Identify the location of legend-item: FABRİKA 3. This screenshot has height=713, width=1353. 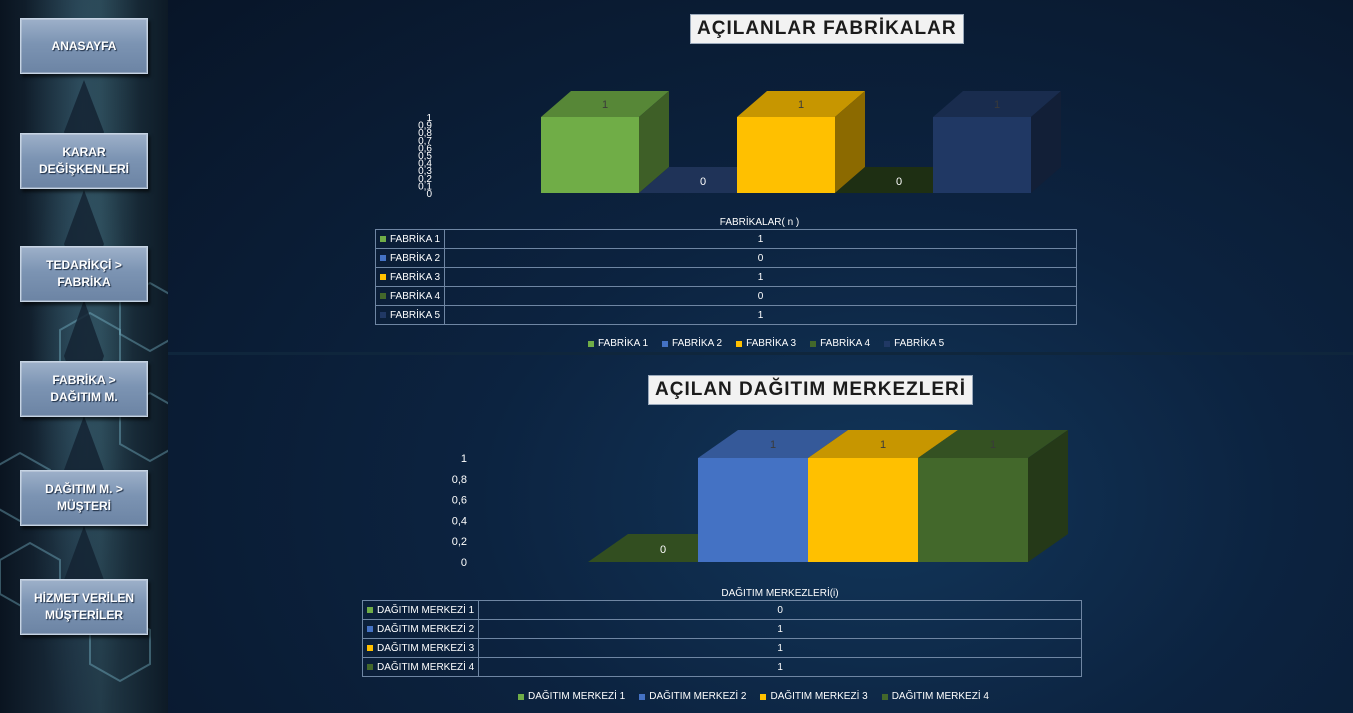
(766, 343).